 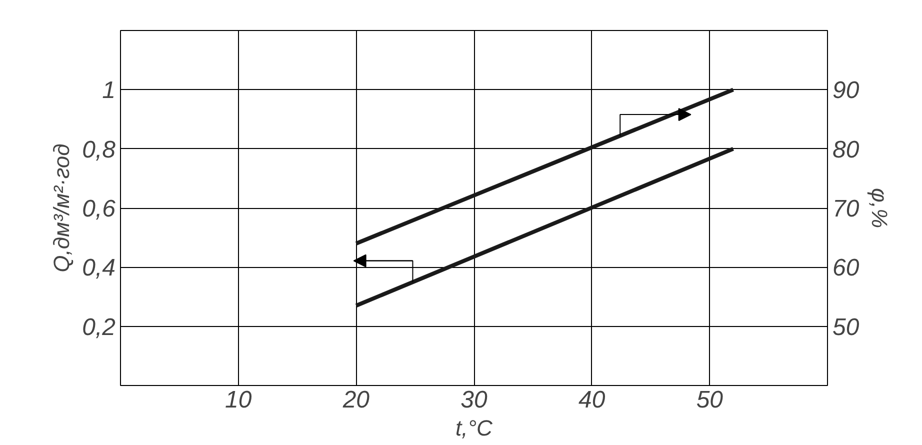 I want to click on y-tick-label: 0,6, so click(x=99, y=209).